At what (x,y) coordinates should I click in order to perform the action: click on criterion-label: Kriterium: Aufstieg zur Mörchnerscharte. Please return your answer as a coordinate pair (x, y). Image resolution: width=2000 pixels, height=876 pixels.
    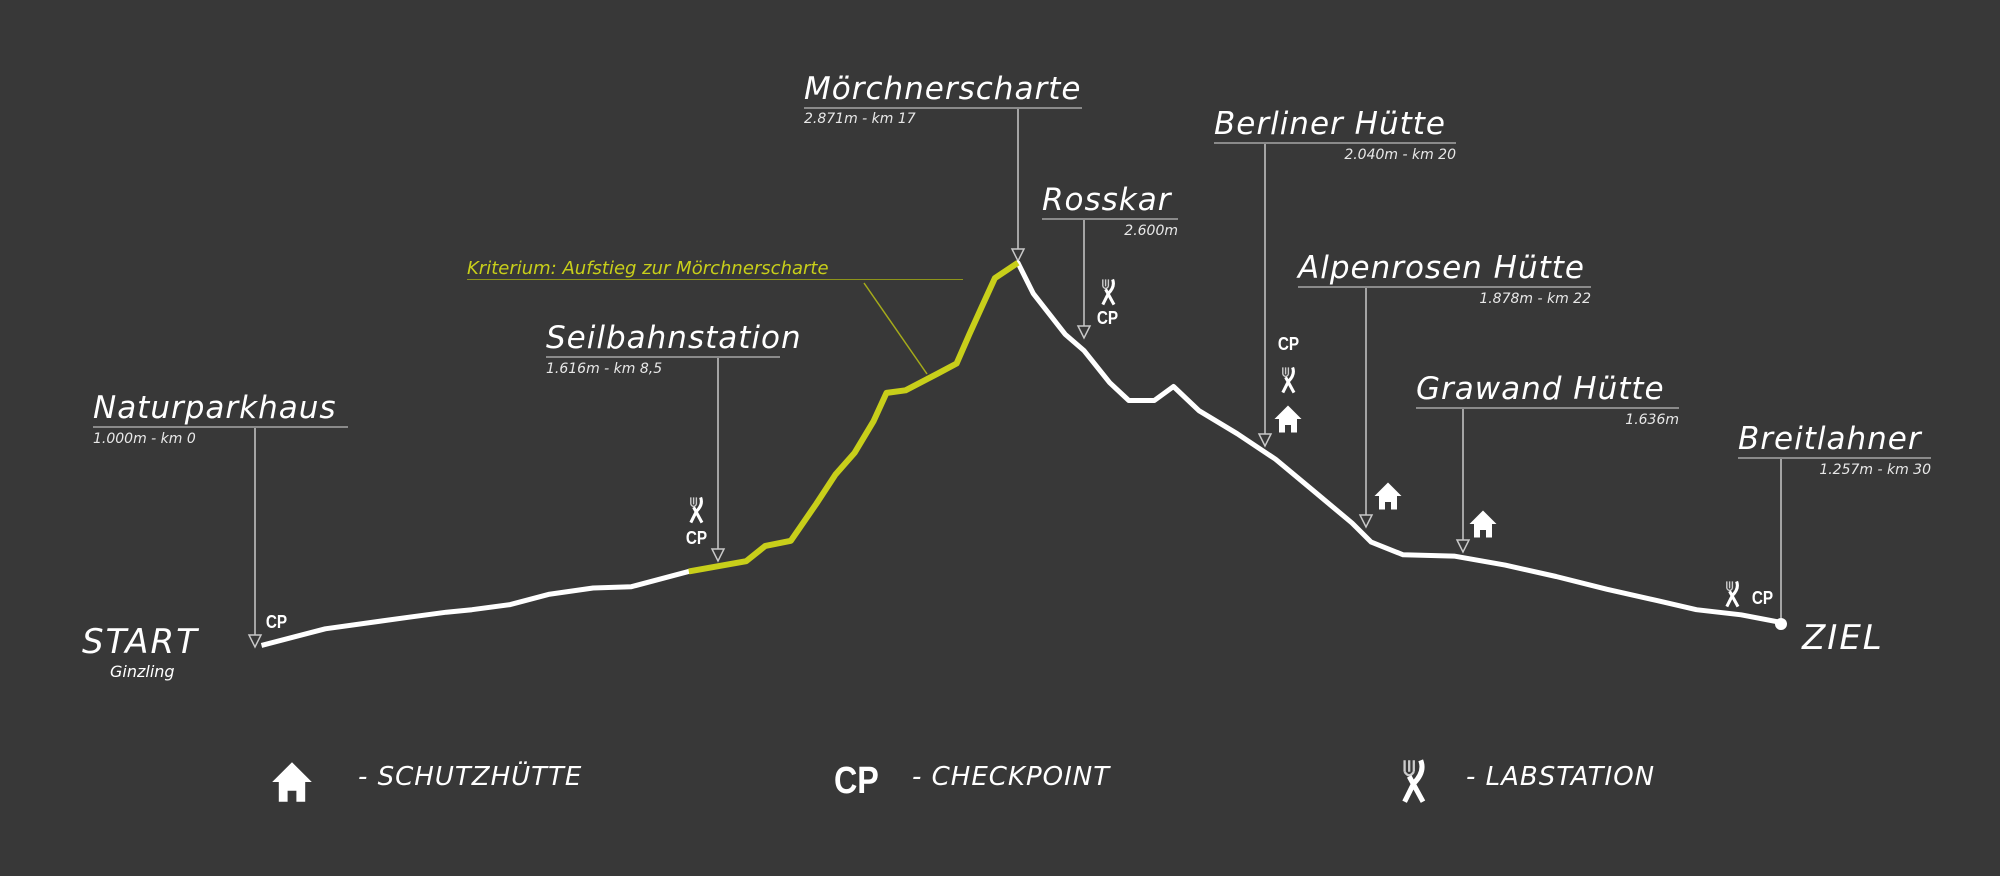
    Looking at the image, I should click on (715, 269).